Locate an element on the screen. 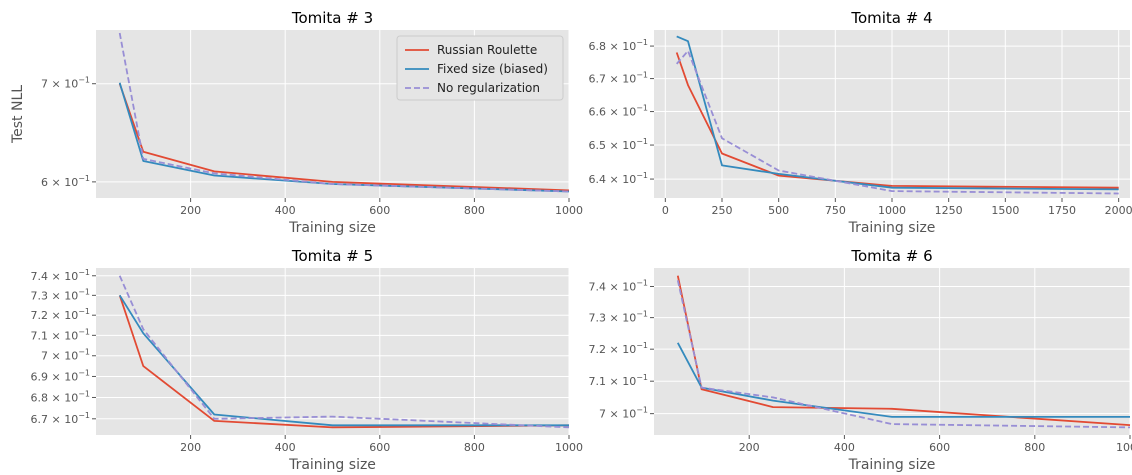 This screenshot has height=475, width=1132. chart-title: Tomita # 3 is located at coordinates (332, 18).